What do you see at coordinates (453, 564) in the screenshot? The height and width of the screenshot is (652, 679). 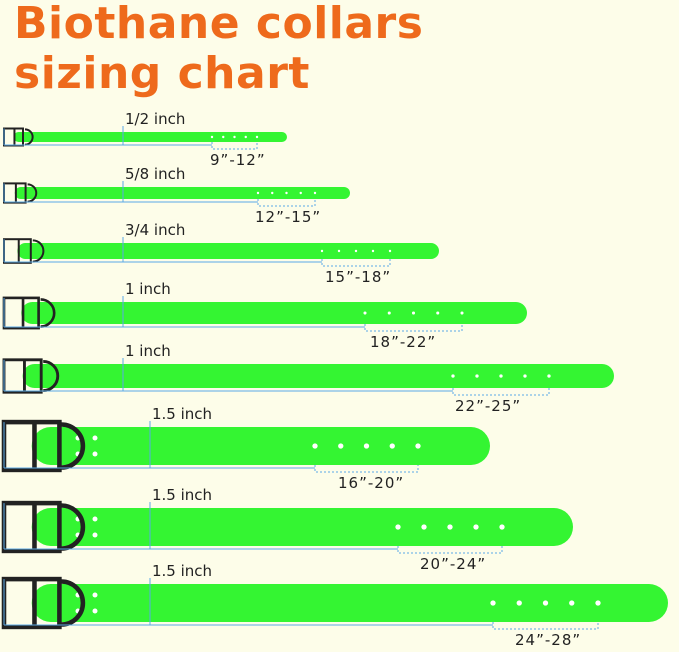 I see `size-label: 20”-24”` at bounding box center [453, 564].